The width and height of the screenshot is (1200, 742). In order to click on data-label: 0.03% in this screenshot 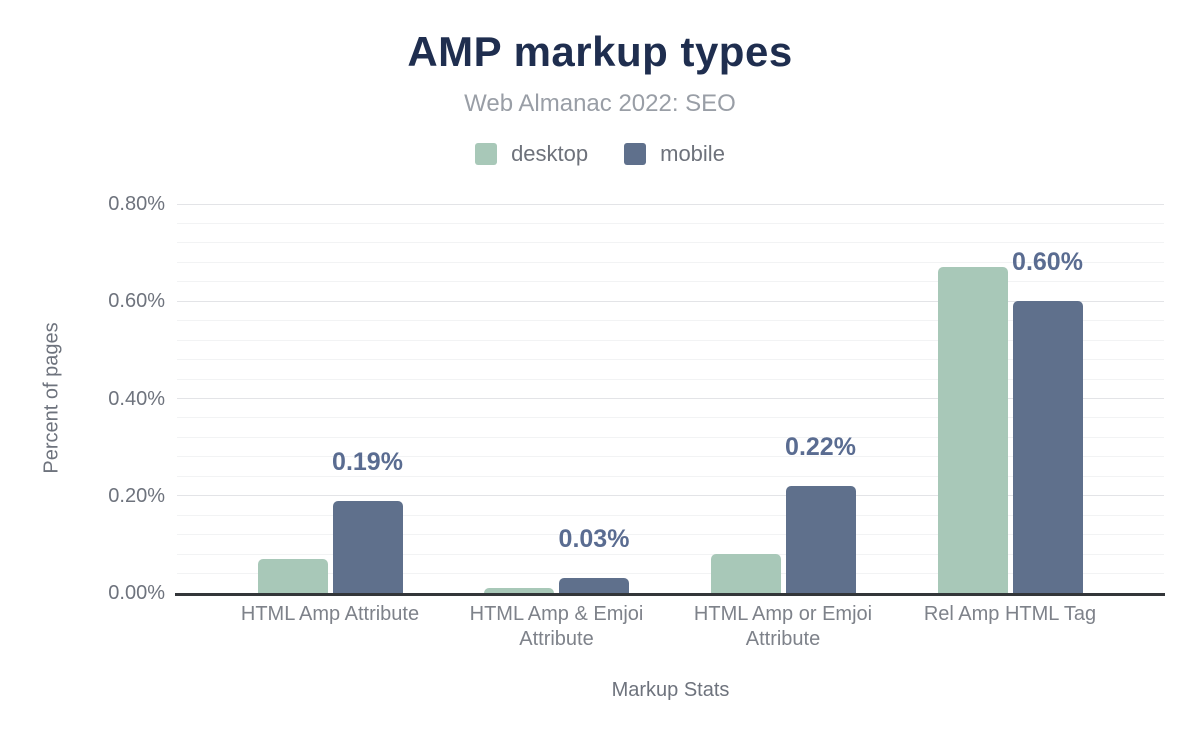, I will do `click(594, 539)`.